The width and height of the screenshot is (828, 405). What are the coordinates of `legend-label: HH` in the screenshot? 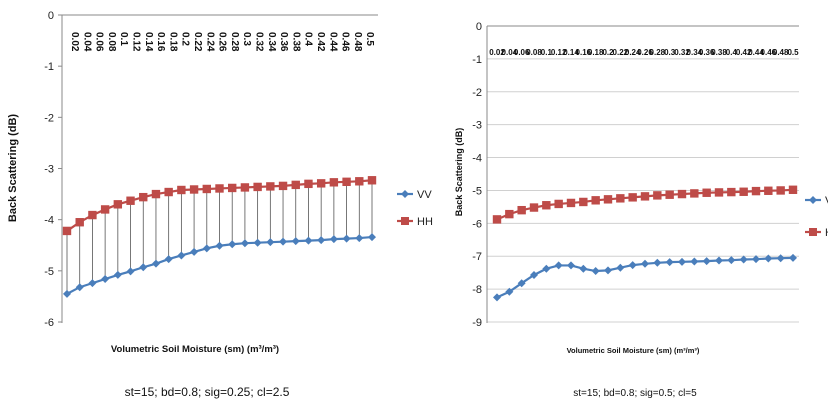 It's located at (826, 233).